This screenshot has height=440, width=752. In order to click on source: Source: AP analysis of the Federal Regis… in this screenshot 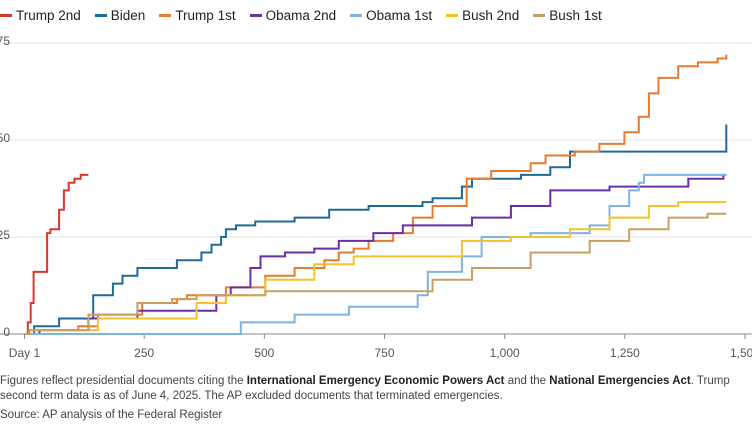, I will do `click(111, 415)`.